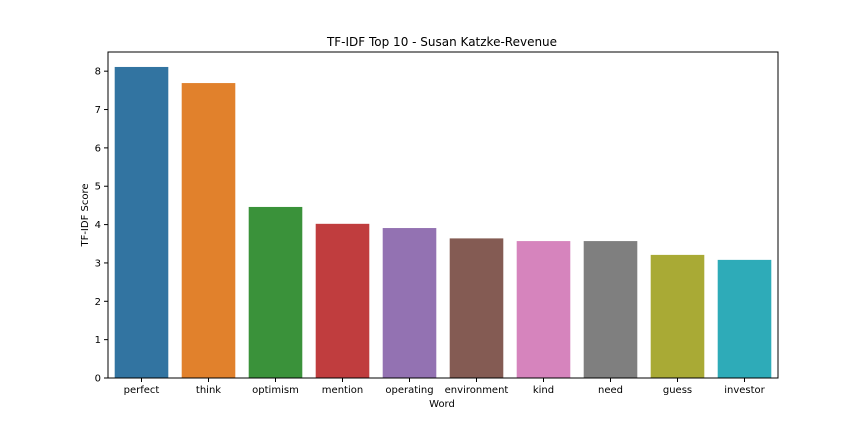  I want to click on y-tick-label: 6, so click(98, 148).